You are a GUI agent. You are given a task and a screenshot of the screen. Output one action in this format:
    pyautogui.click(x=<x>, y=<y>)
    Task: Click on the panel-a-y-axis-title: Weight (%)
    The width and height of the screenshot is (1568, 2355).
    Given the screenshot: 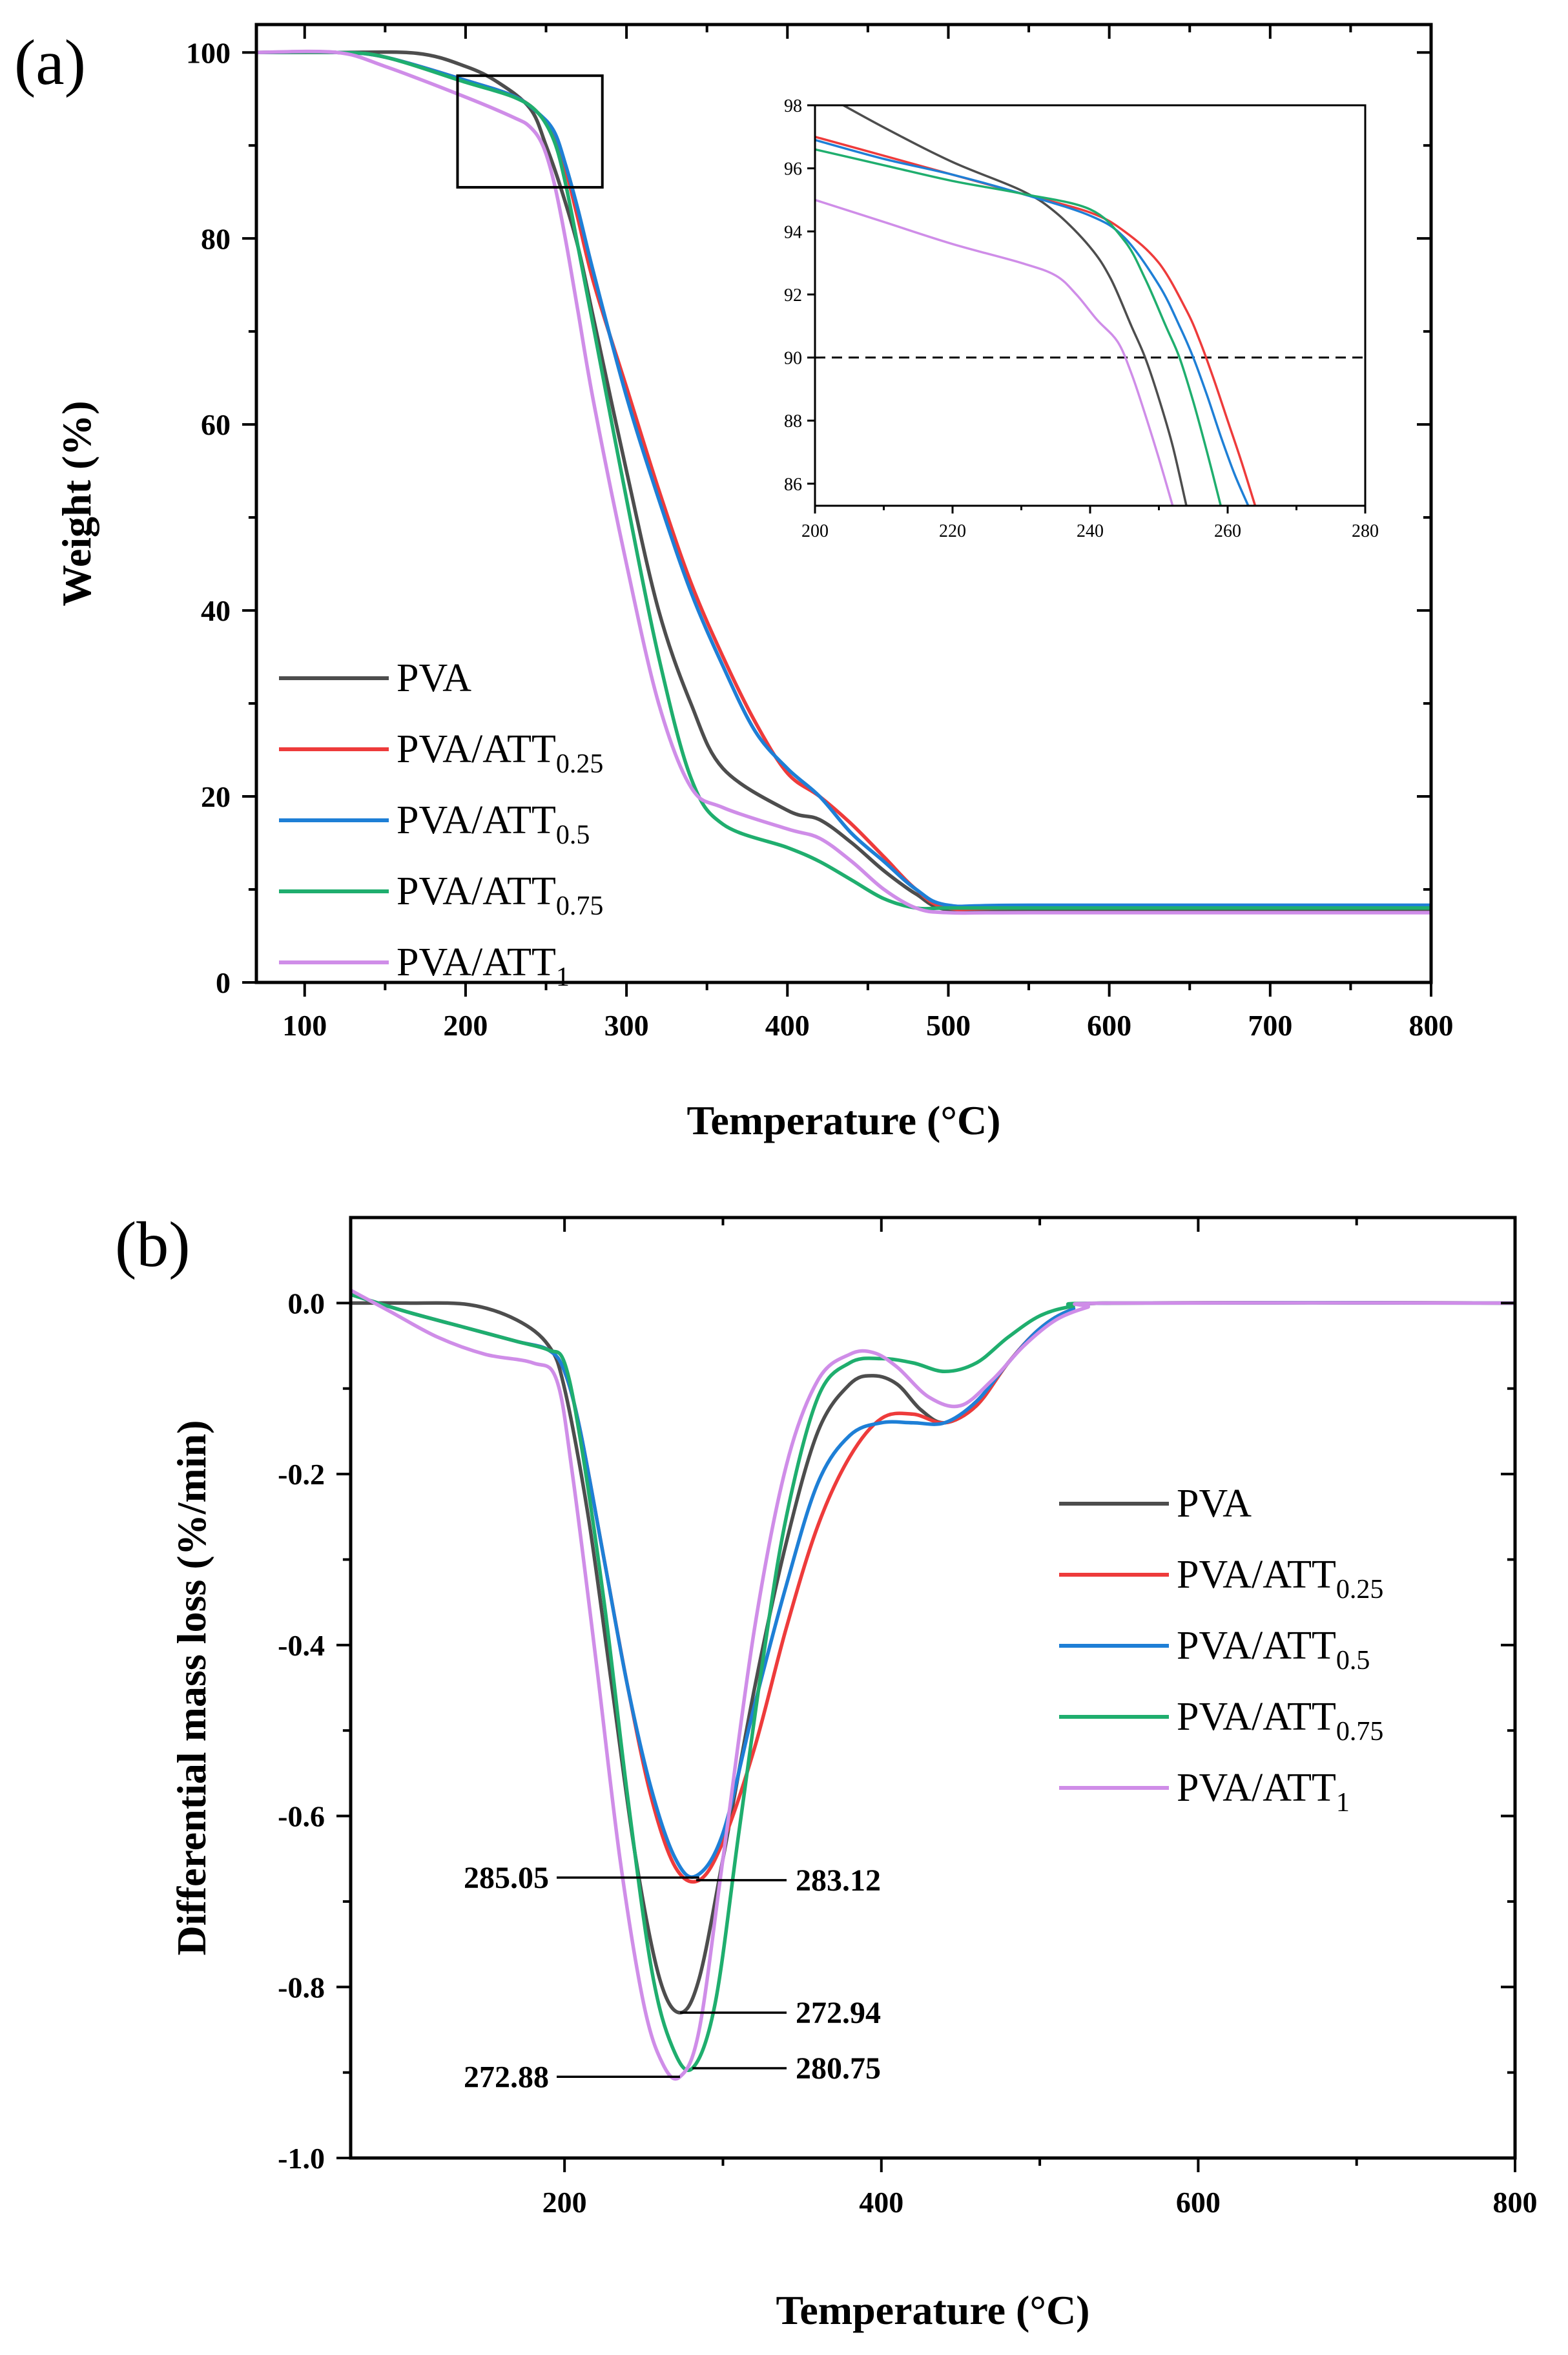 What is the action you would take?
    pyautogui.click(x=76, y=503)
    